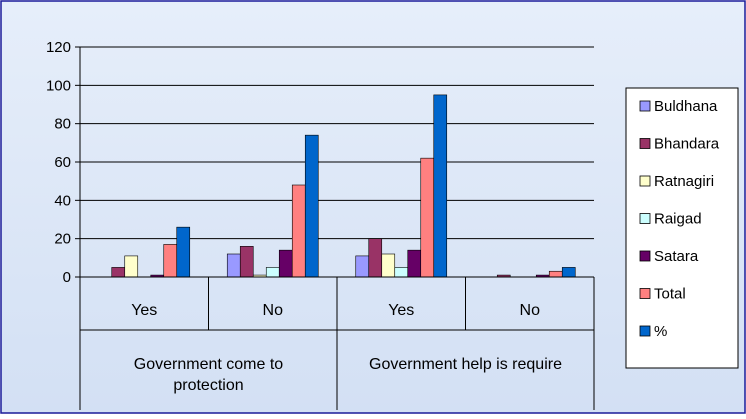  I want to click on legend-label: Raigad, so click(678, 219).